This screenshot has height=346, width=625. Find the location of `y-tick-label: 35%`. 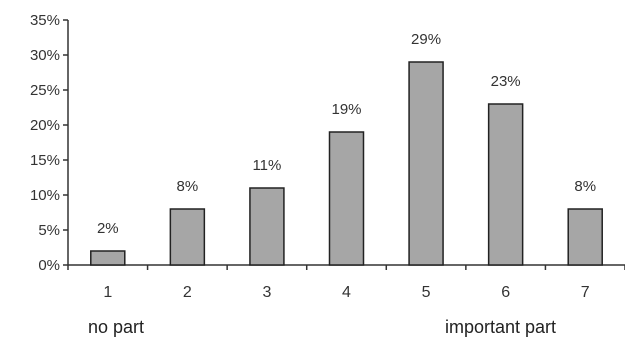

y-tick-label: 35% is located at coordinates (45, 20).